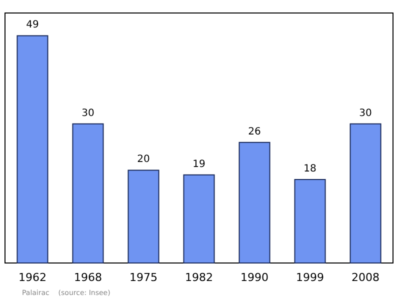  What do you see at coordinates (254, 277) in the screenshot?
I see `x-tick-label: 1990` at bounding box center [254, 277].